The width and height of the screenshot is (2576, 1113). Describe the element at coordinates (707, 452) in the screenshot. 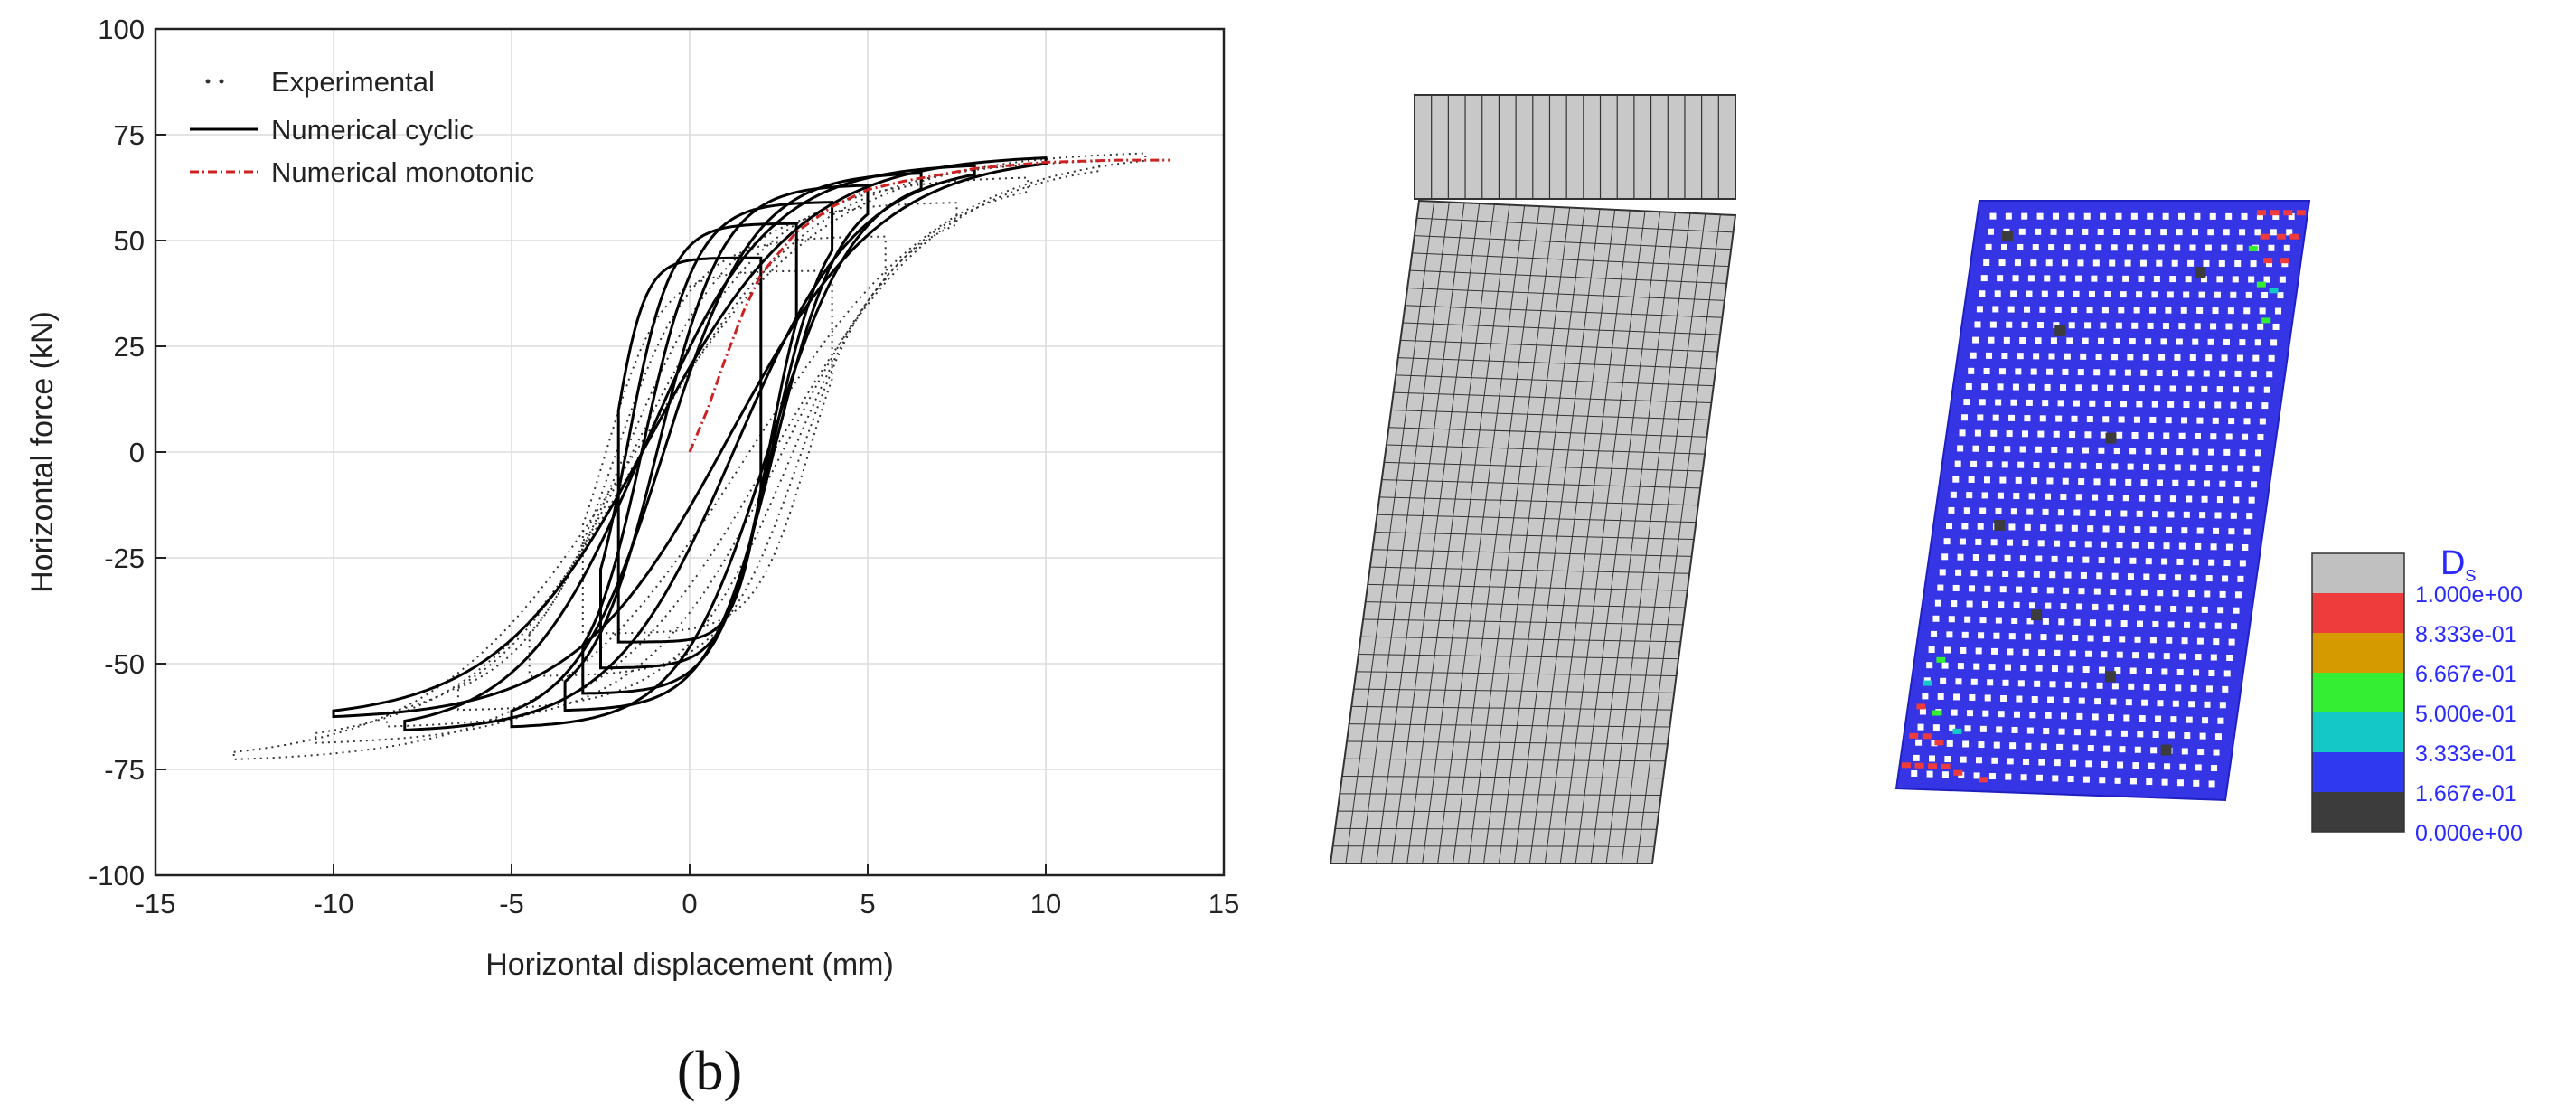

I see `experimental-loop` at that location.